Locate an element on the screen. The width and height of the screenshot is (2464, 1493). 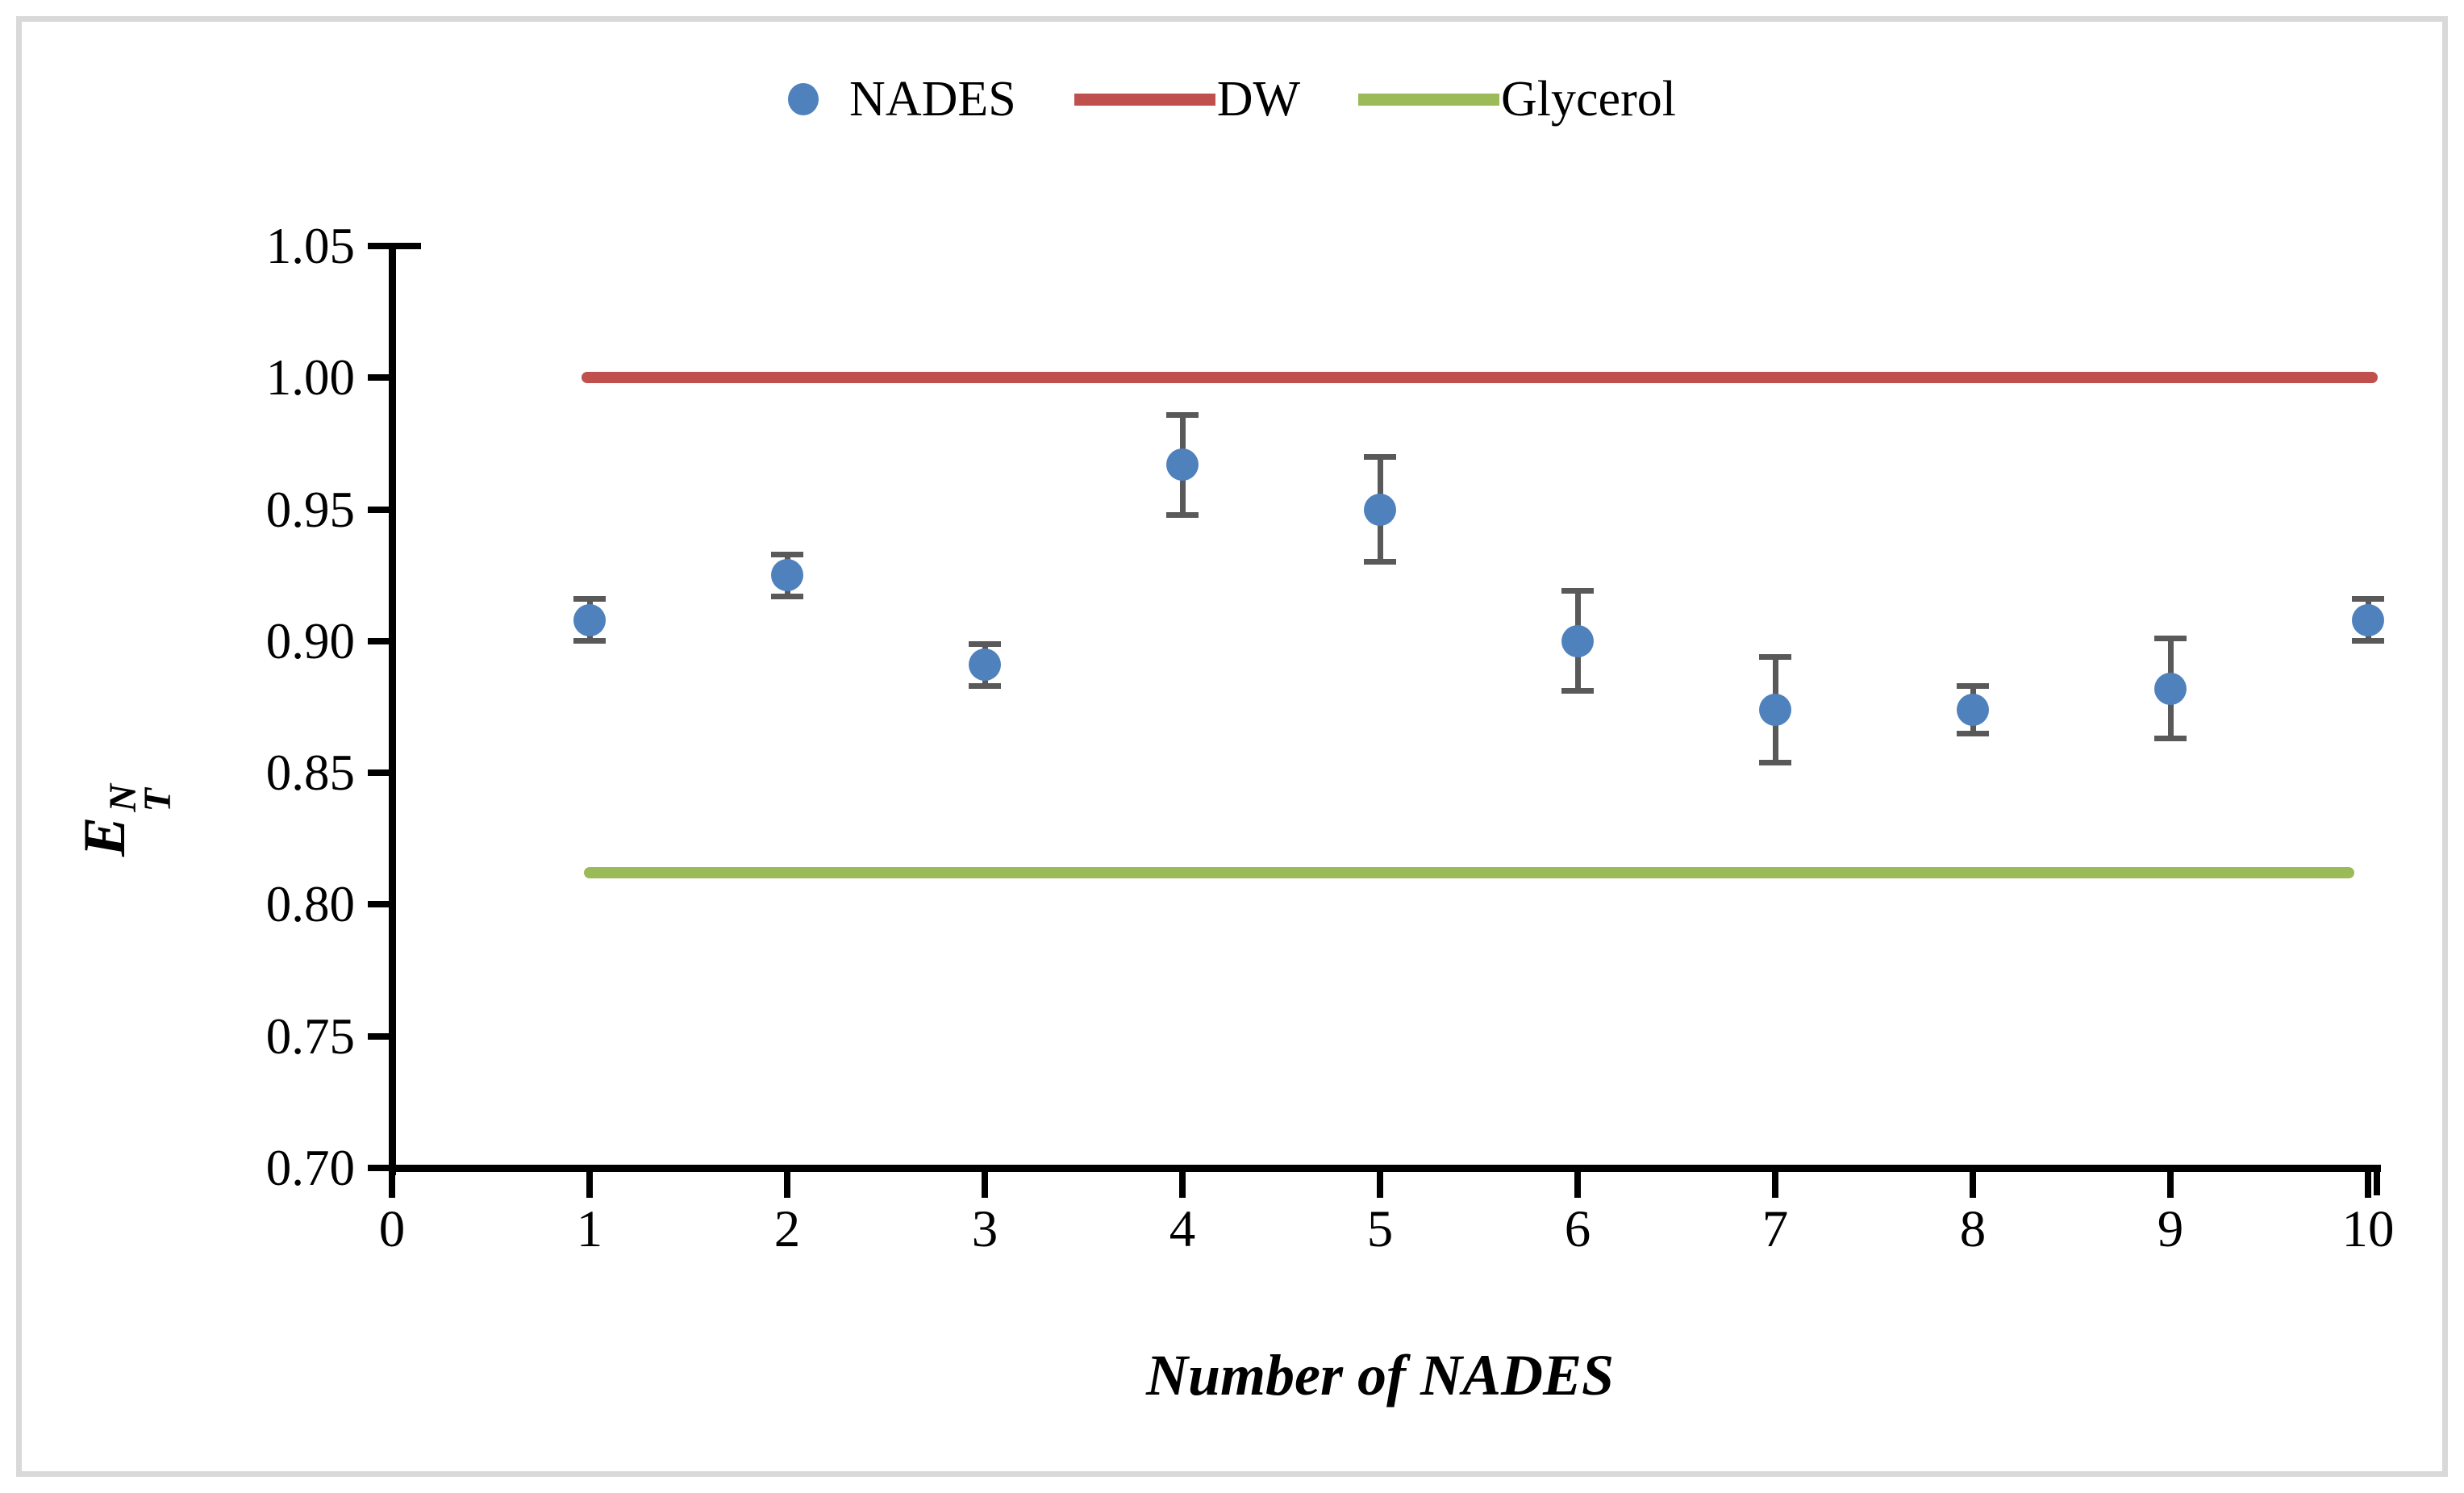
reference-line-glycerol is located at coordinates (1468, 873).